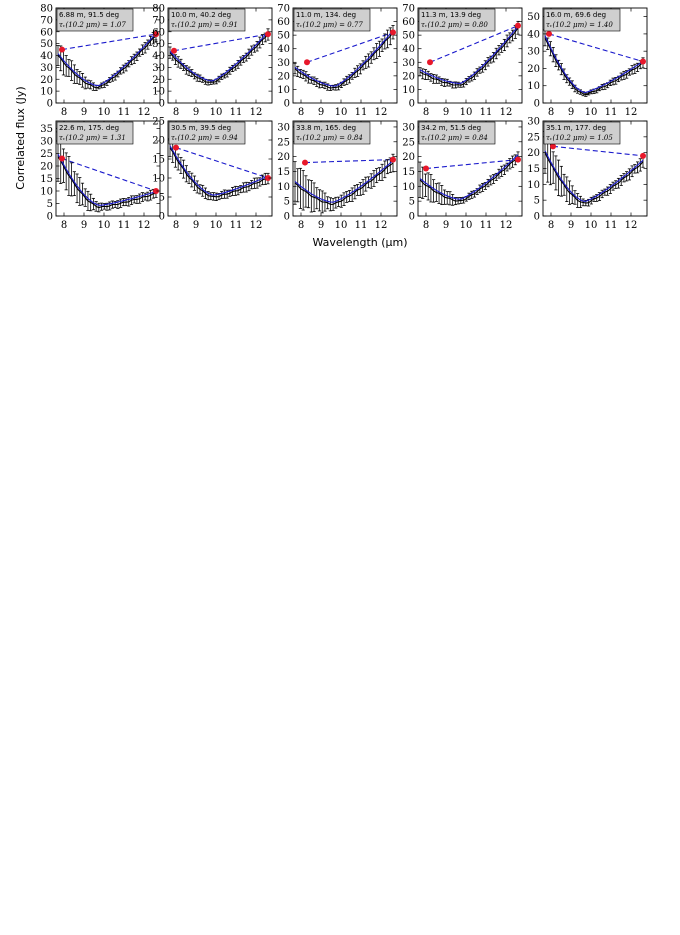  Describe the element at coordinates (89, 15) in the screenshot. I see `panel-title: 6.88 m, 91.5 deg` at that location.